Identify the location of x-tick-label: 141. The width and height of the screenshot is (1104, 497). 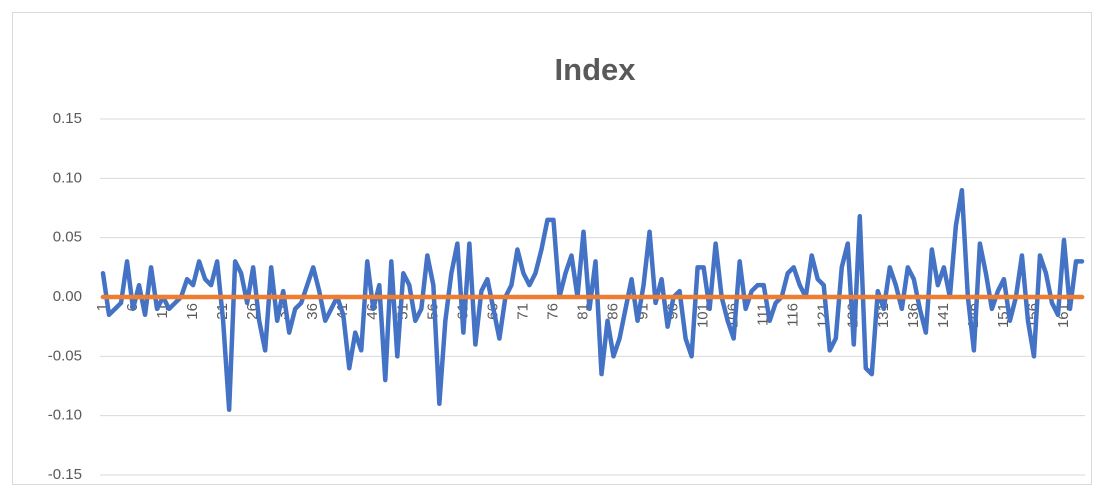
(943, 315).